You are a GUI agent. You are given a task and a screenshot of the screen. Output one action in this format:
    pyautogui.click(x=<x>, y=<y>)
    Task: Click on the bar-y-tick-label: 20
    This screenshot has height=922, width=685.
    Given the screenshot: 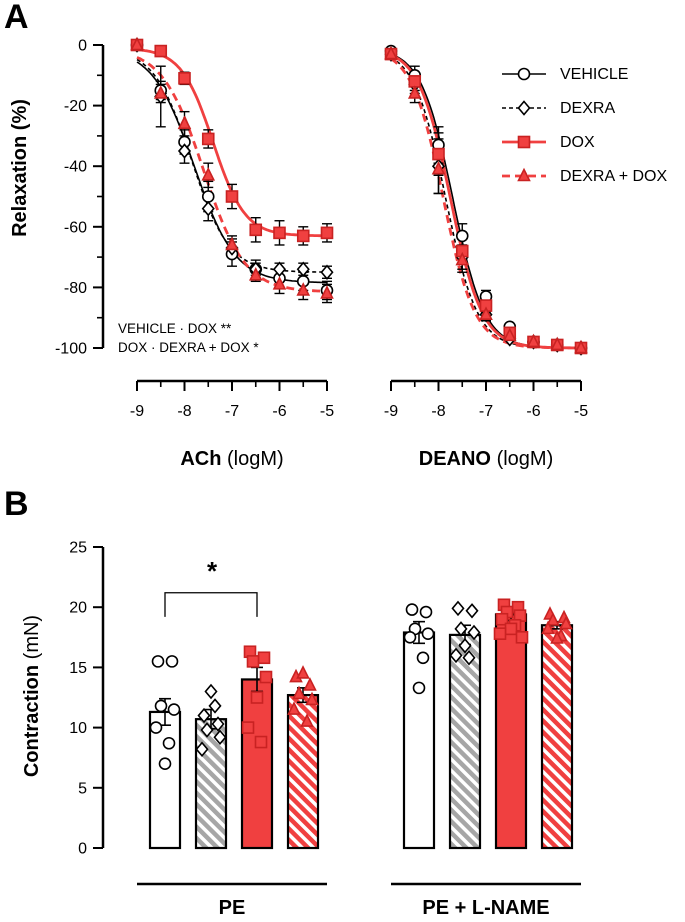 What is the action you would take?
    pyautogui.click(x=78, y=608)
    